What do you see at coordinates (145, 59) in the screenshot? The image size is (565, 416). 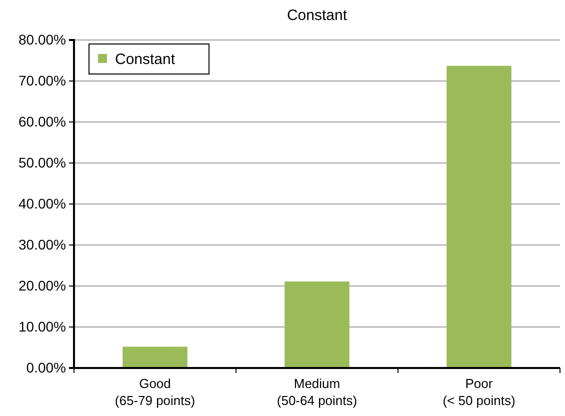 I see `legend-label: Constant` at bounding box center [145, 59].